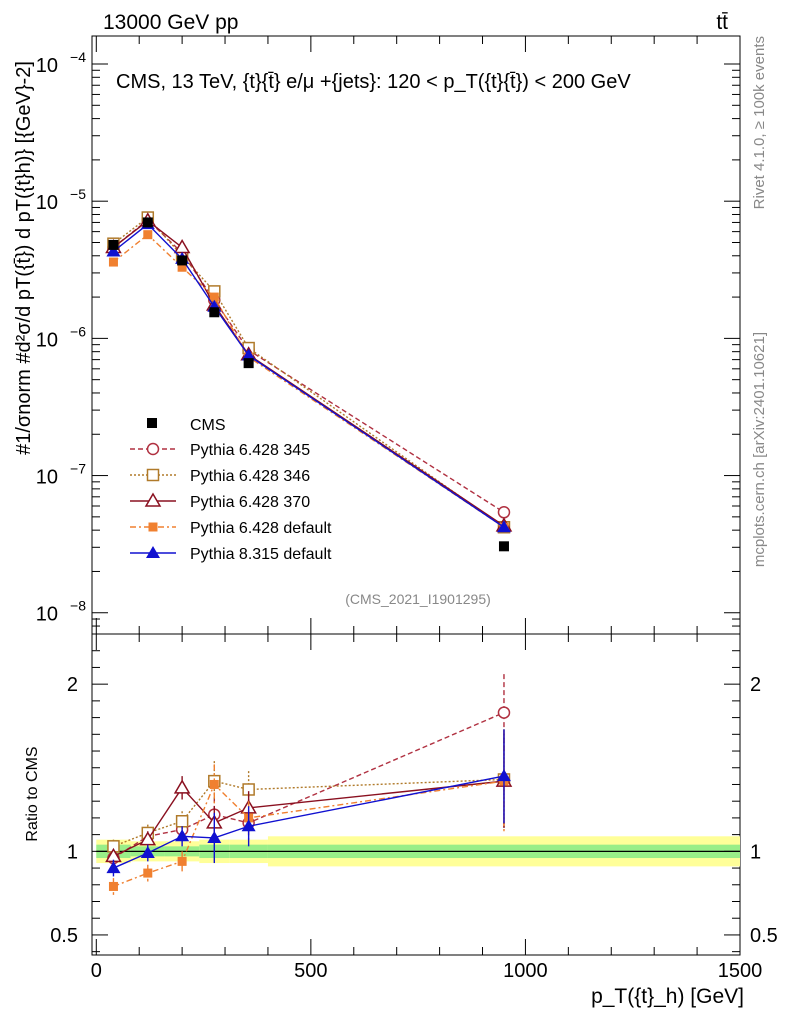 The height and width of the screenshot is (1024, 786). Describe the element at coordinates (208, 425) in the screenshot. I see `legend-label: CMS` at that location.